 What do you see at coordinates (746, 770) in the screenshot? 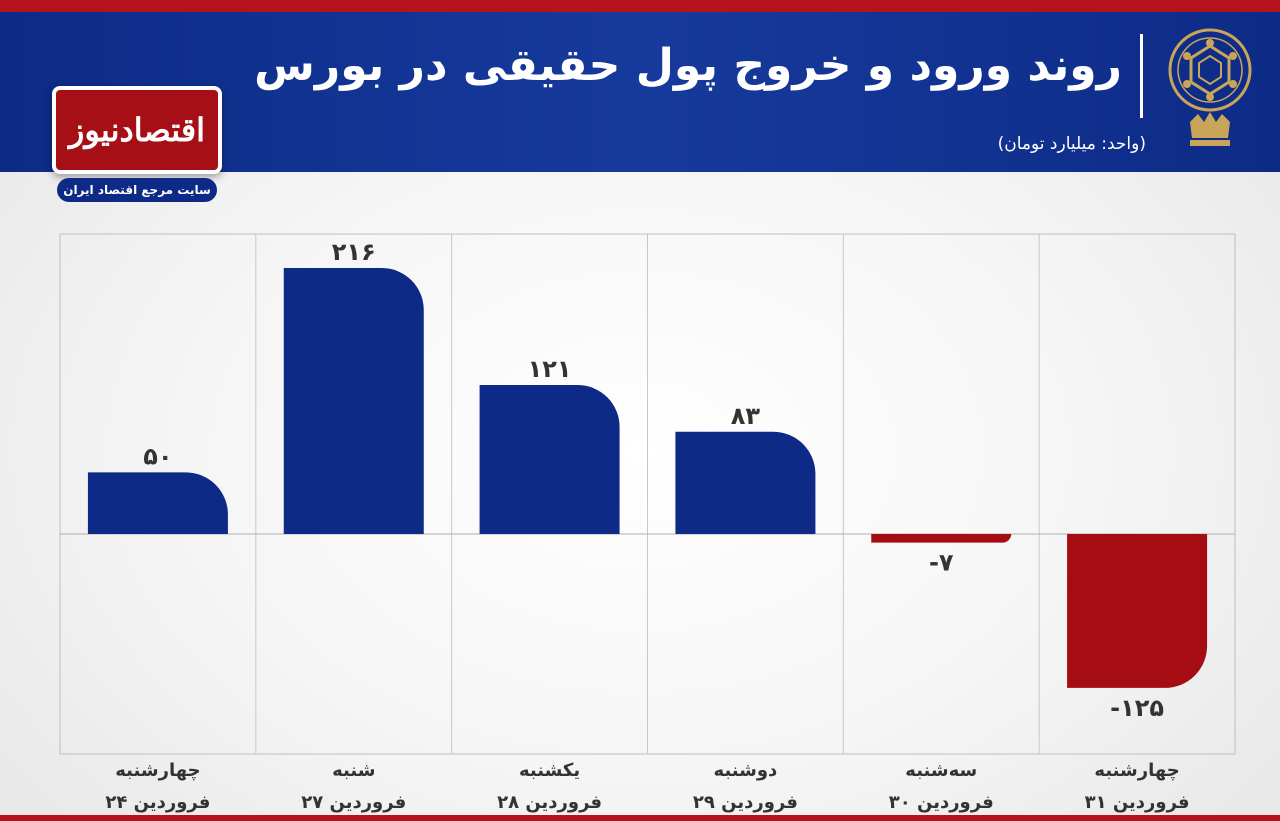
I see `category-day-label: دوشنبه` at bounding box center [746, 770].